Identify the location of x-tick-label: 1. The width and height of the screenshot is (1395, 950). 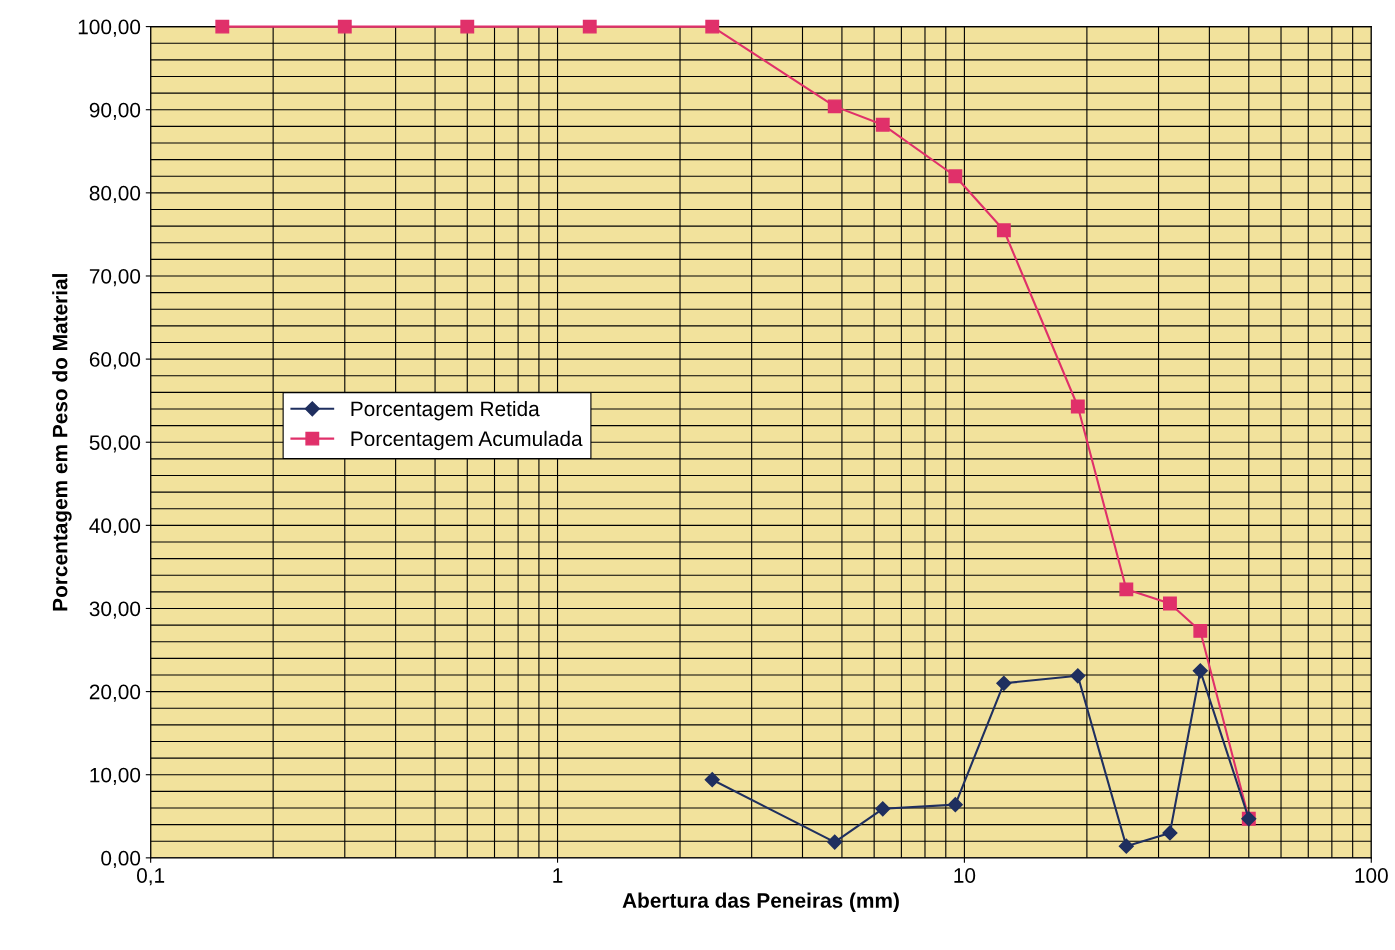
(558, 875).